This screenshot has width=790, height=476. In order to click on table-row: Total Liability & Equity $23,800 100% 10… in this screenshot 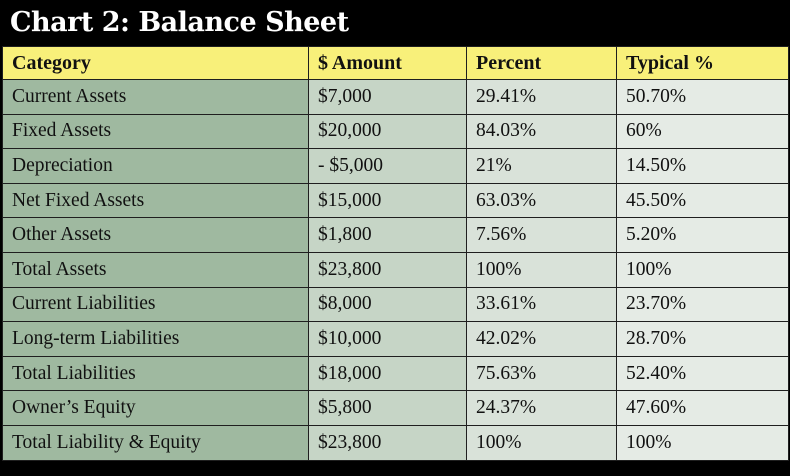, I will do `click(395, 442)`.